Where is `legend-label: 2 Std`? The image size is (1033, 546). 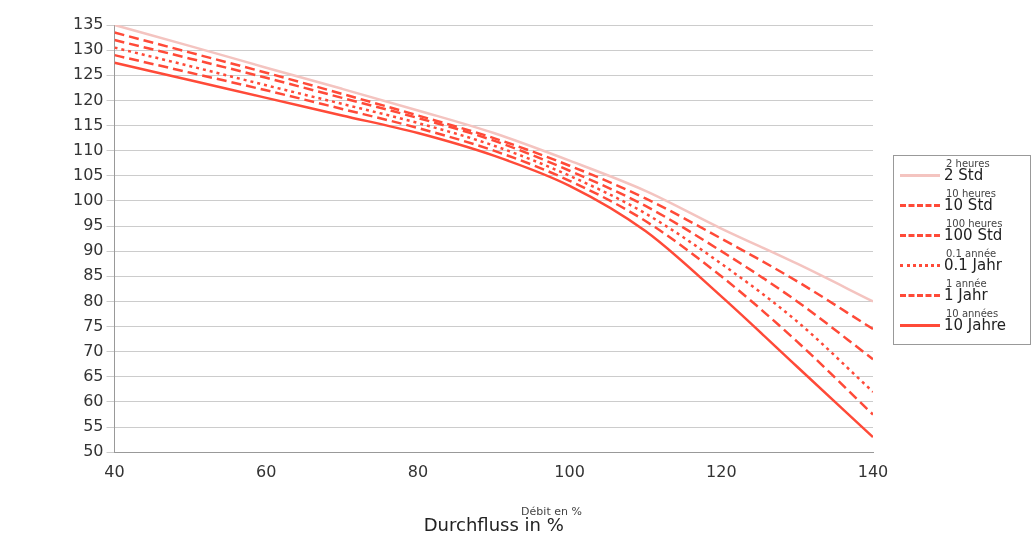
legend-label: 2 Std is located at coordinates (964, 175).